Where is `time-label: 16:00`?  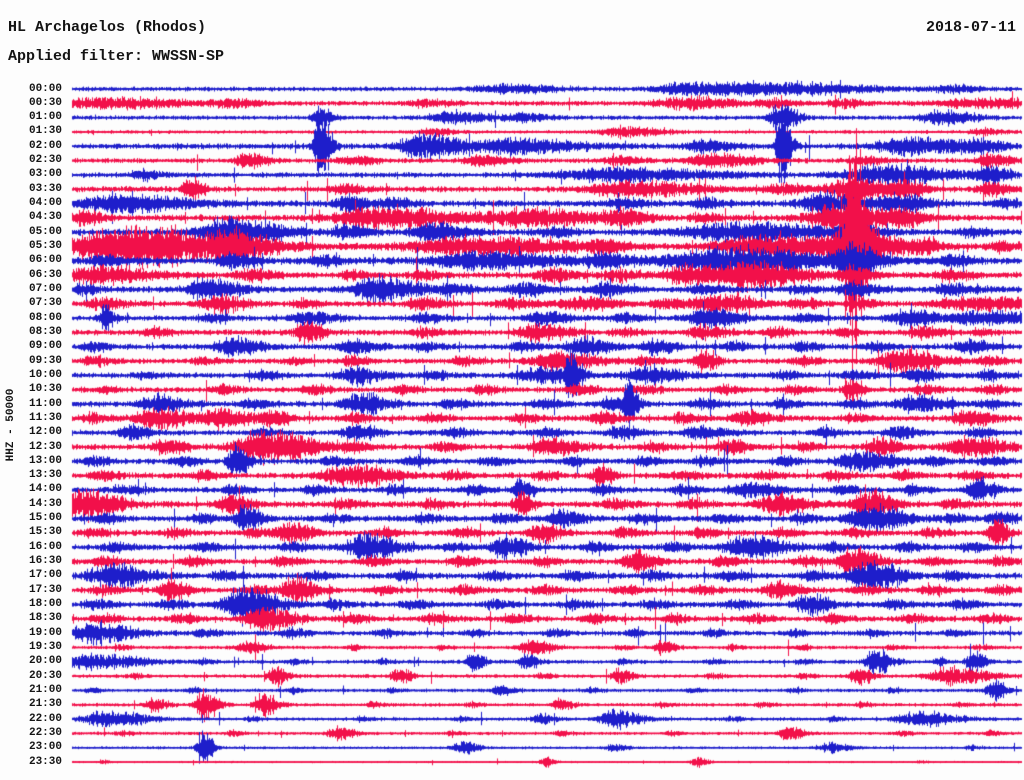 time-label: 16:00 is located at coordinates (45, 546).